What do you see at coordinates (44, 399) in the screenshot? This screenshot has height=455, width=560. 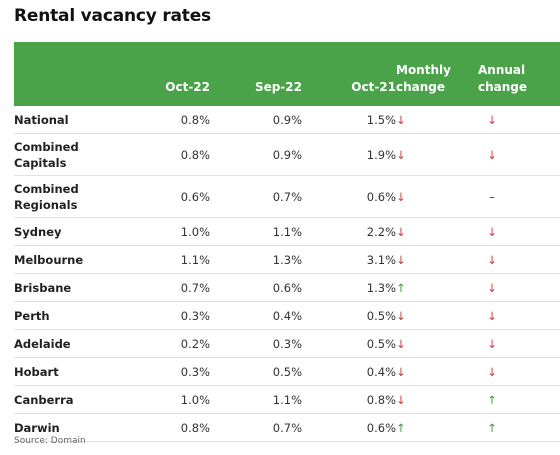 I see `region-name-line1: Canberra` at bounding box center [44, 399].